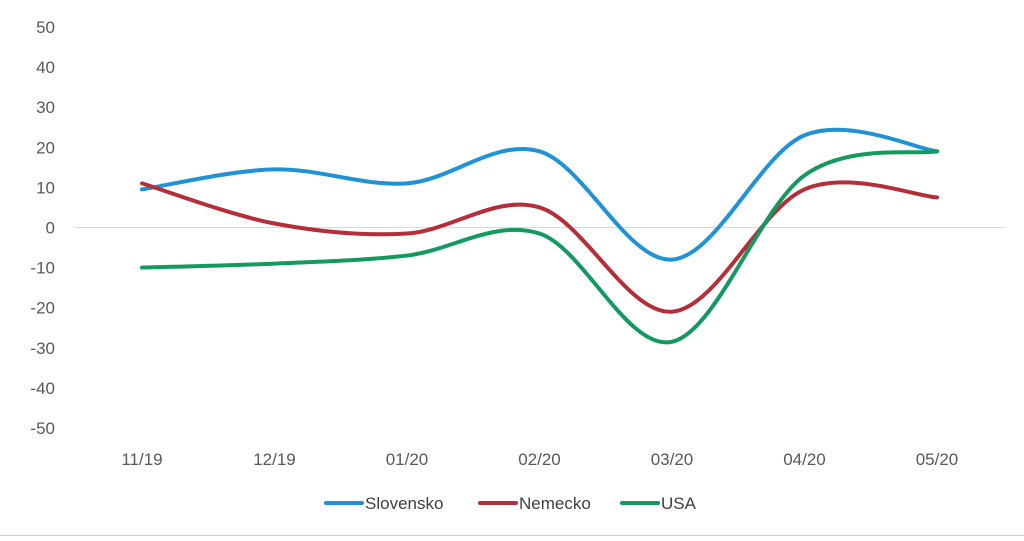 Image resolution: width=1024 pixels, height=541 pixels. I want to click on legend-item-nemecko: Nemecko, so click(534, 503).